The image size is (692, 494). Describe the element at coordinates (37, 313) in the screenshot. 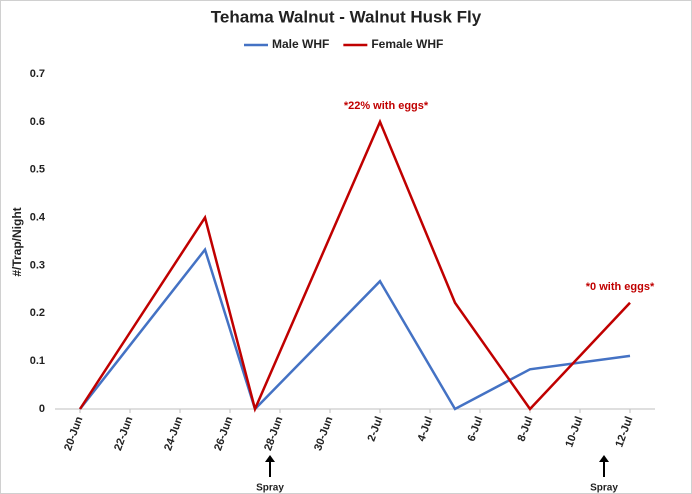

I see `y-tick-label: 0.2` at that location.